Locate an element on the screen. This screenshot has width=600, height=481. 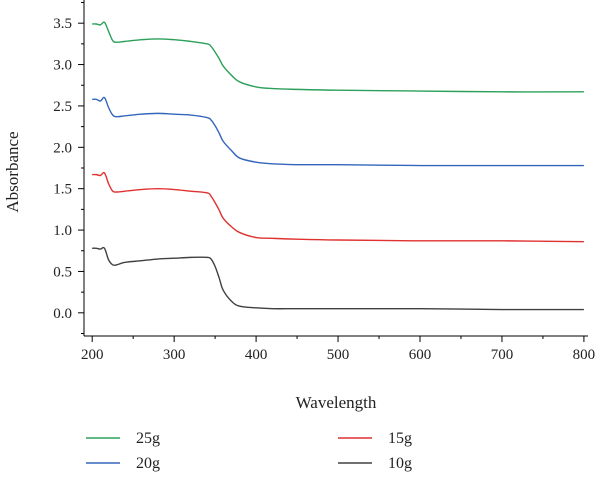
x-tick-label: 400 is located at coordinates (256, 355).